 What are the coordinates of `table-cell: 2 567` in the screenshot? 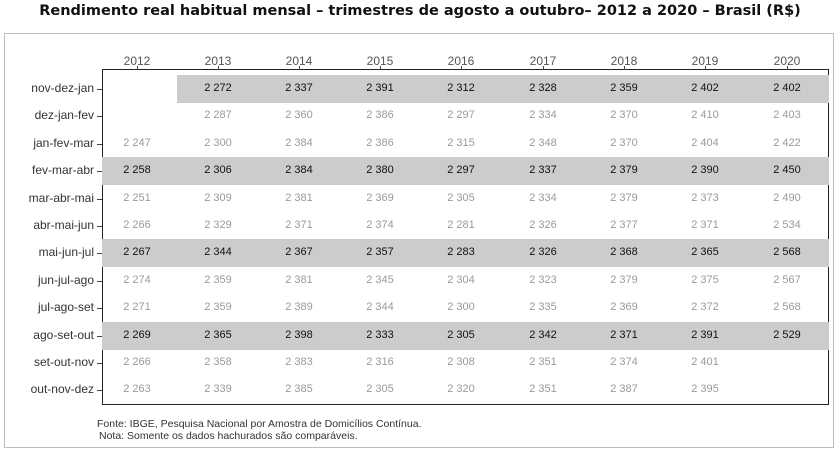 It's located at (787, 279).